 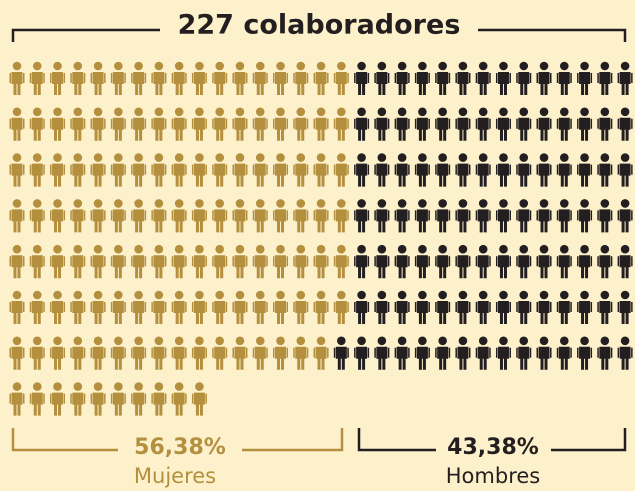 I want to click on men-percent: 43,38%, so click(x=493, y=447).